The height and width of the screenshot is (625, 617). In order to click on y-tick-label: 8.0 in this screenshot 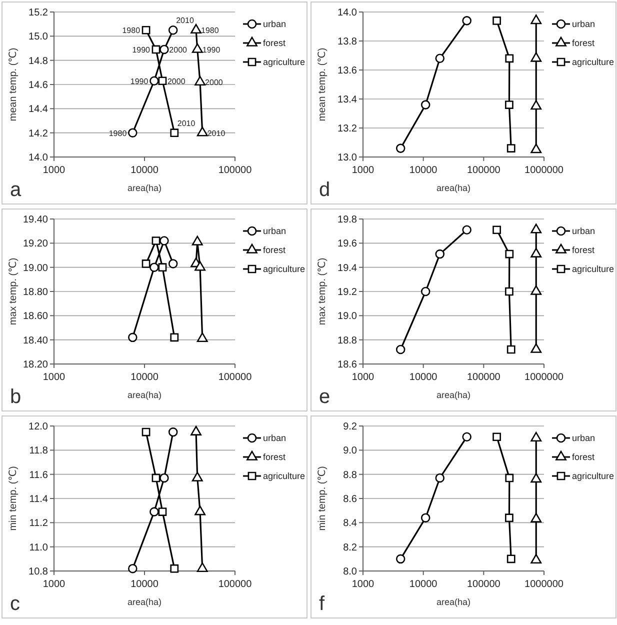, I will do `click(350, 572)`.